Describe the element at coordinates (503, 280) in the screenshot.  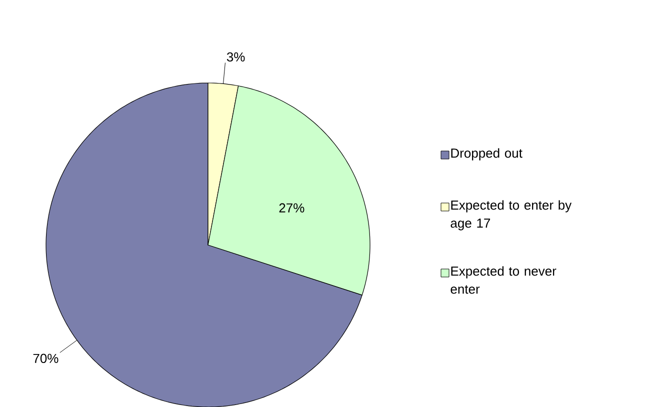
I see `legend-label: Expected to never enter` at that location.